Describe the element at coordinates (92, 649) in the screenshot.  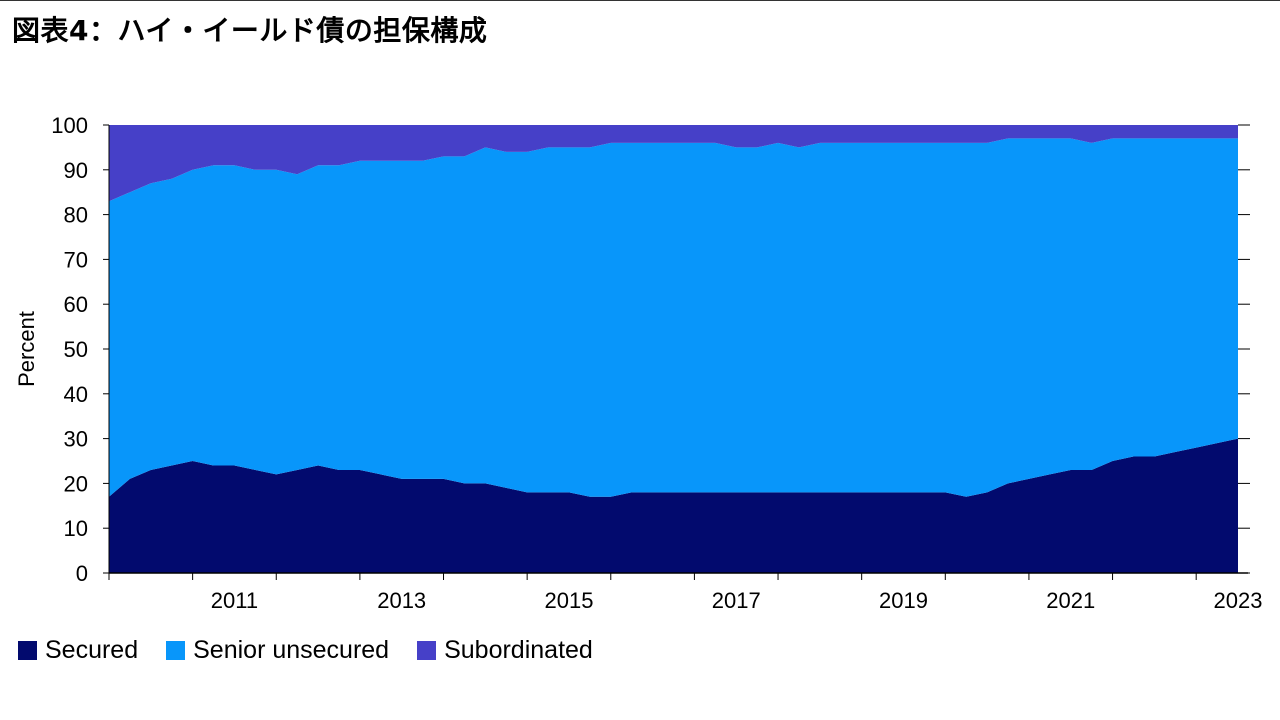
I see `legend-label-secured: Secured` at that location.